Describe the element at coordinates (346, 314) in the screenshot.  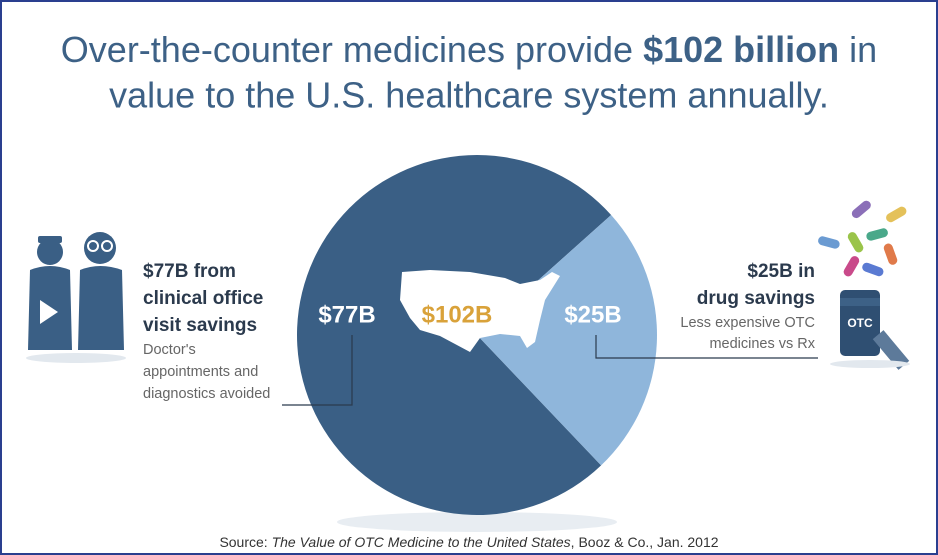
I see `value-label: $77B` at that location.